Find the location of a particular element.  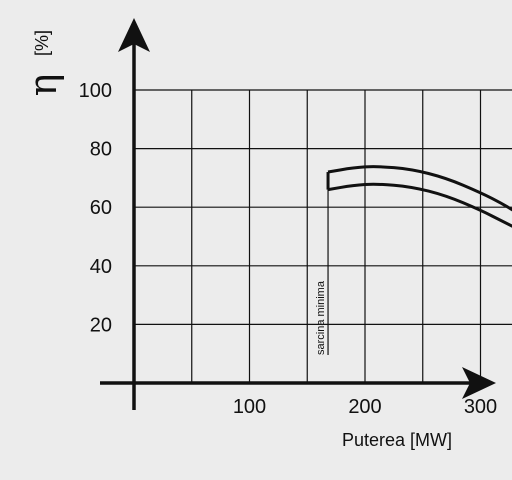

y-tick-label: 60 is located at coordinates (101, 208).